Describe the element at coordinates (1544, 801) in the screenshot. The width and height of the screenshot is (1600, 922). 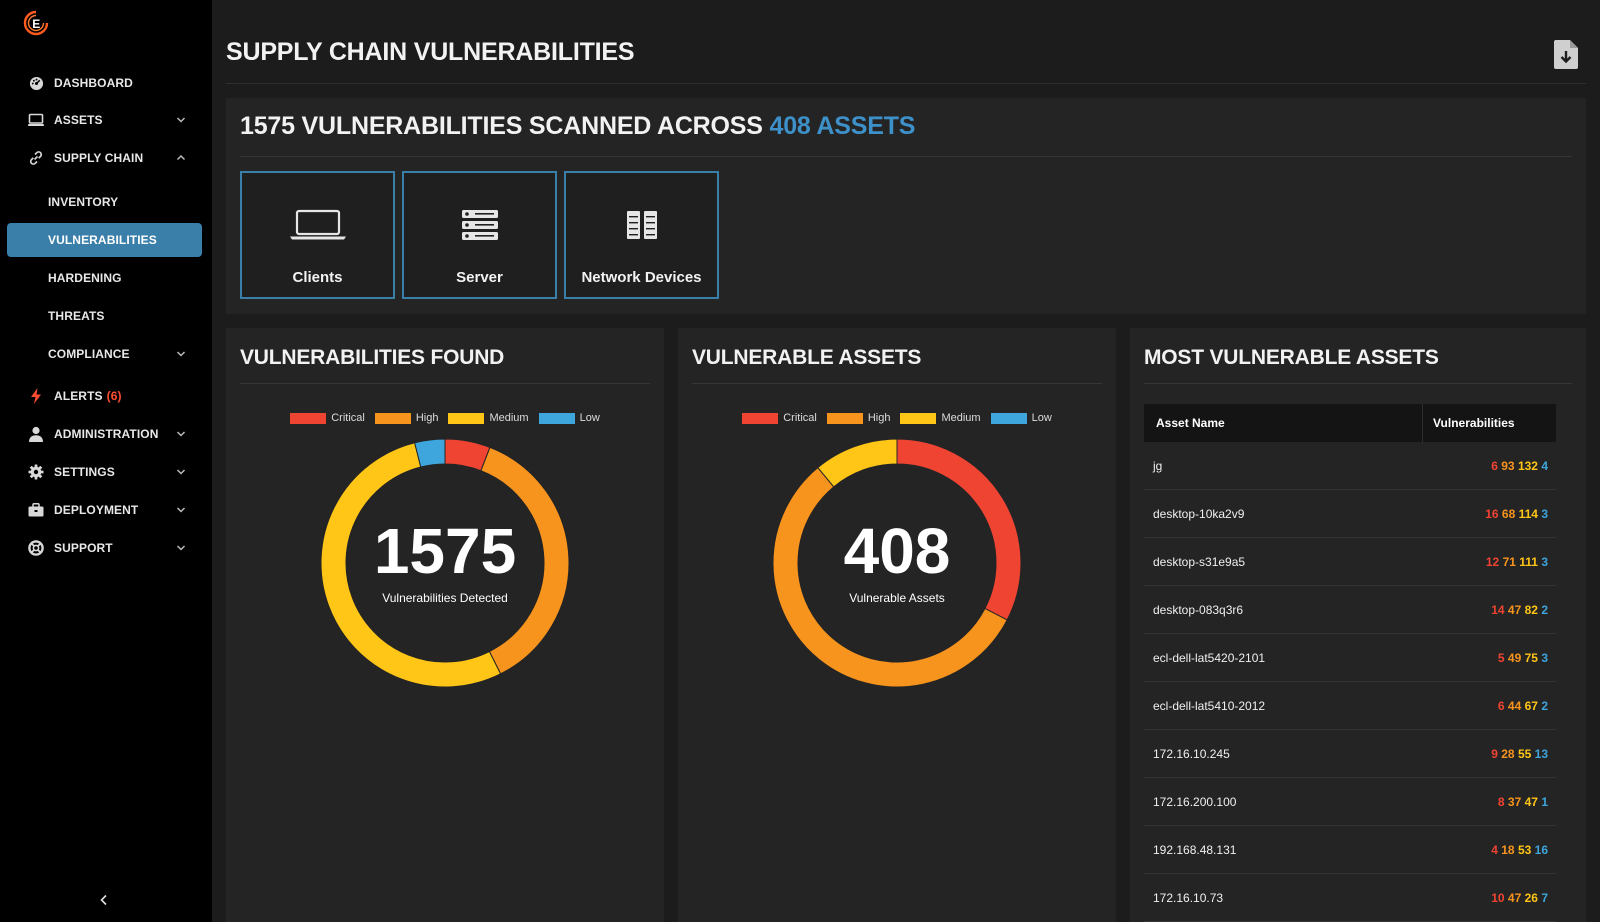
I see `low-count: 1` at that location.